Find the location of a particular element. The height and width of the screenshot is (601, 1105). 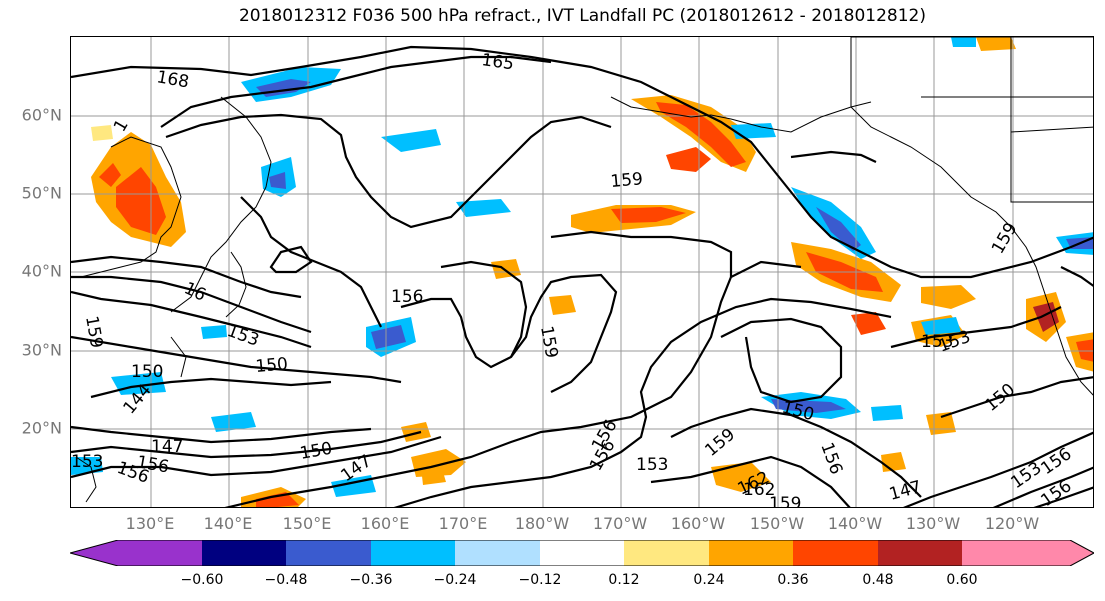

lon-label-180w: 180°W is located at coordinates (542, 523).